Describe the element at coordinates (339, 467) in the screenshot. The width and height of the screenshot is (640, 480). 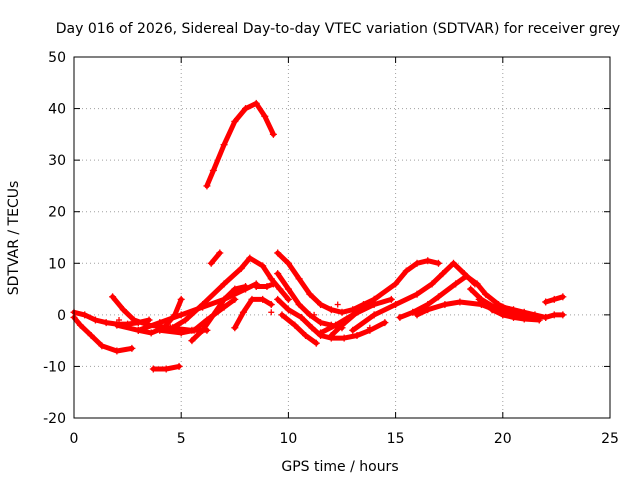
I see `x-axis-label: GPS time / hours` at that location.